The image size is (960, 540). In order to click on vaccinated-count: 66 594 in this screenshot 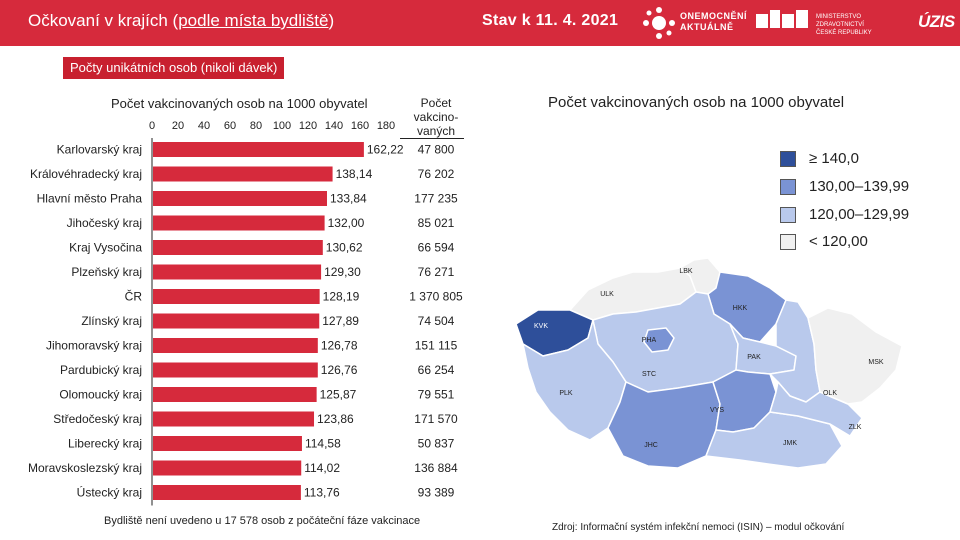, I will do `click(436, 248)`.